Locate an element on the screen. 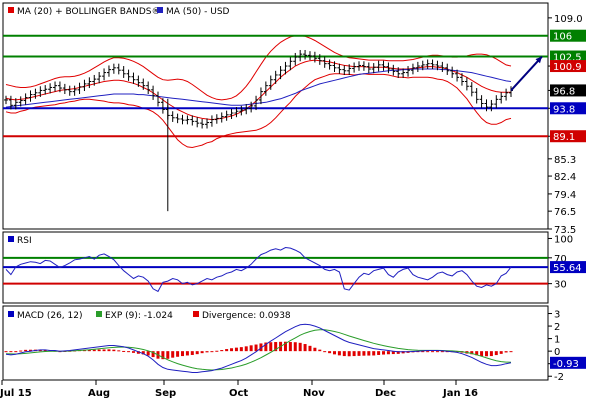  macd-tick-label: 3 is located at coordinates (557, 315).